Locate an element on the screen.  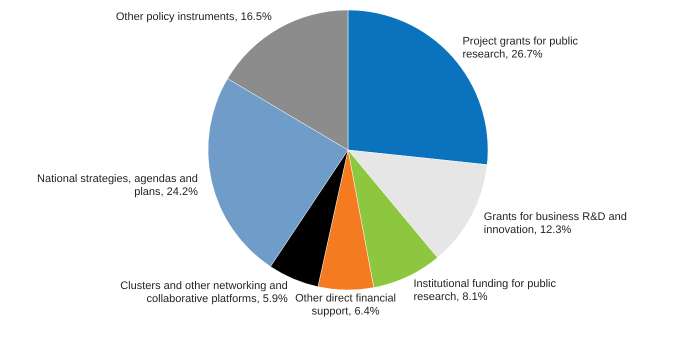
slice-label: National strategies, agendas and plans, 24.2% is located at coordinates (117, 185).